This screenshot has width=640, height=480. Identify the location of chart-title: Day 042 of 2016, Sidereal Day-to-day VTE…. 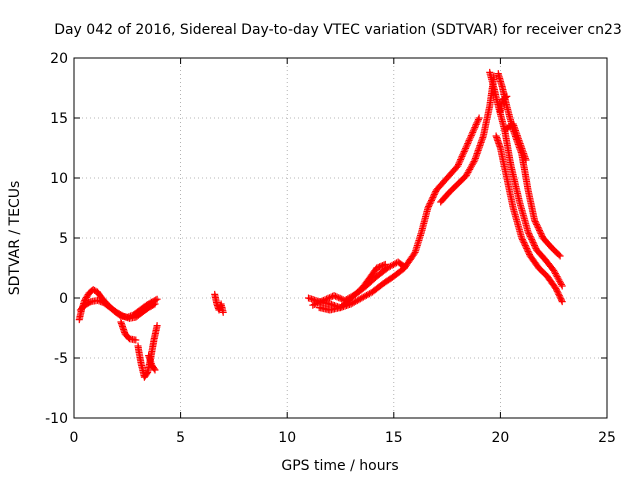
(338, 30).